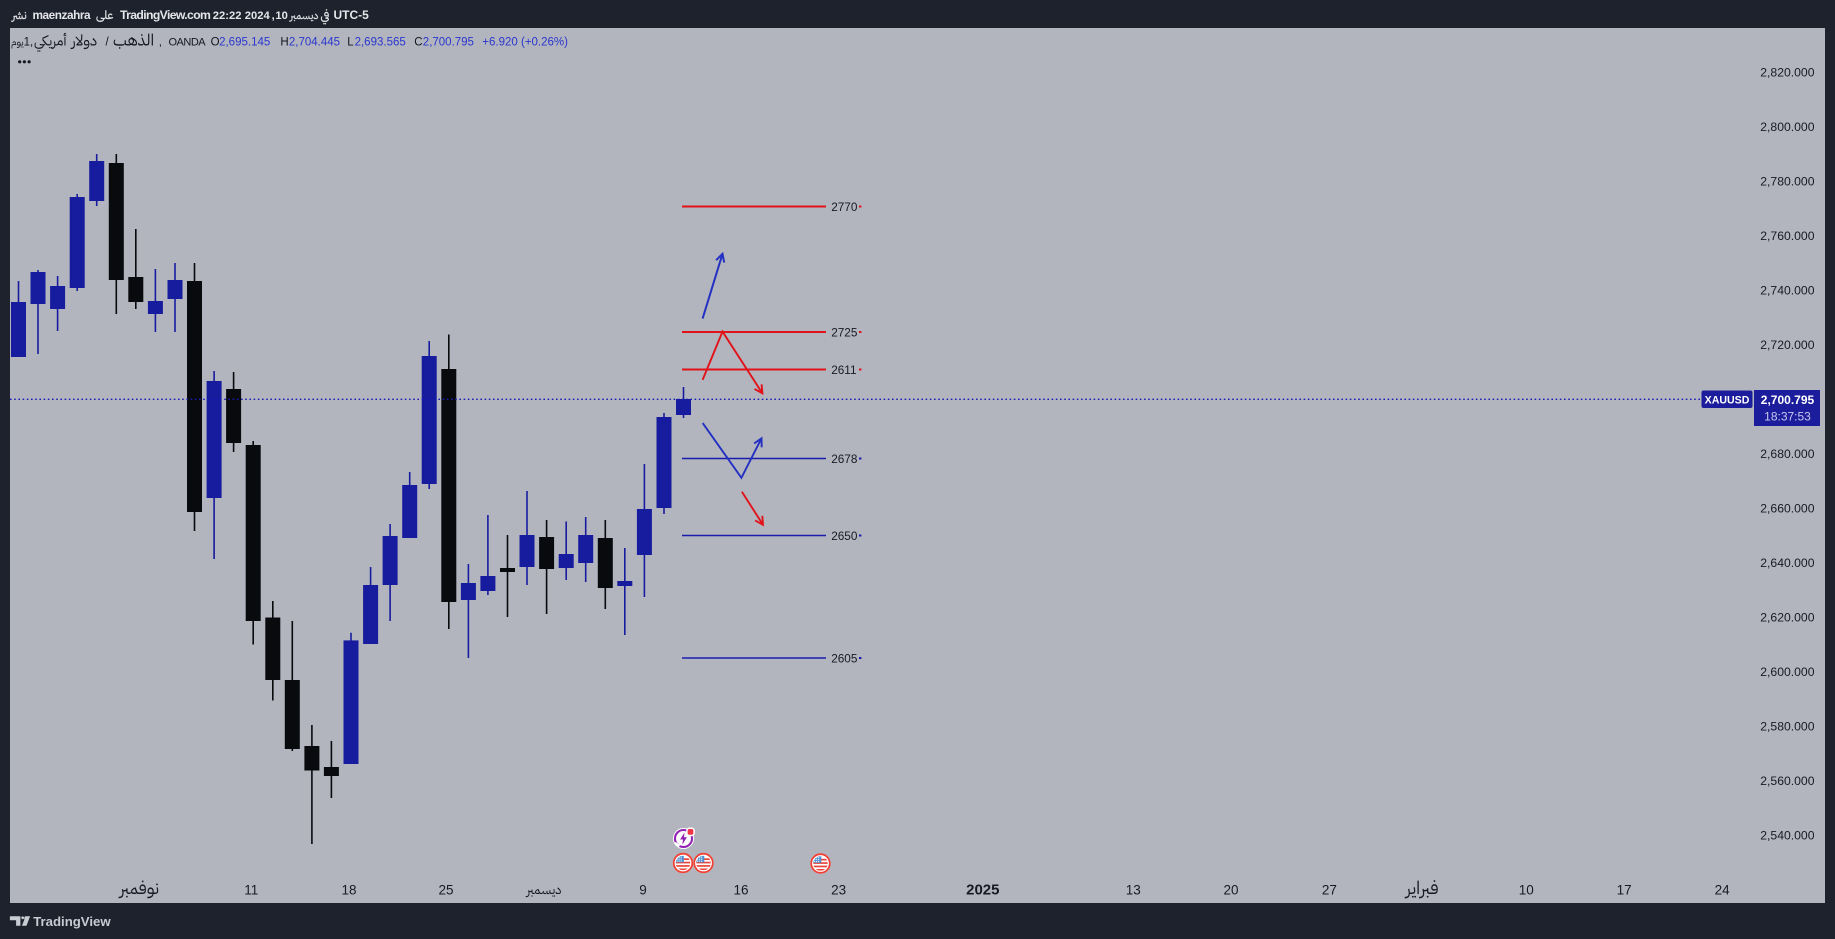 This screenshot has width=1835, height=939. What do you see at coordinates (348, 890) in the screenshot?
I see `svg-text: 18` at bounding box center [348, 890].